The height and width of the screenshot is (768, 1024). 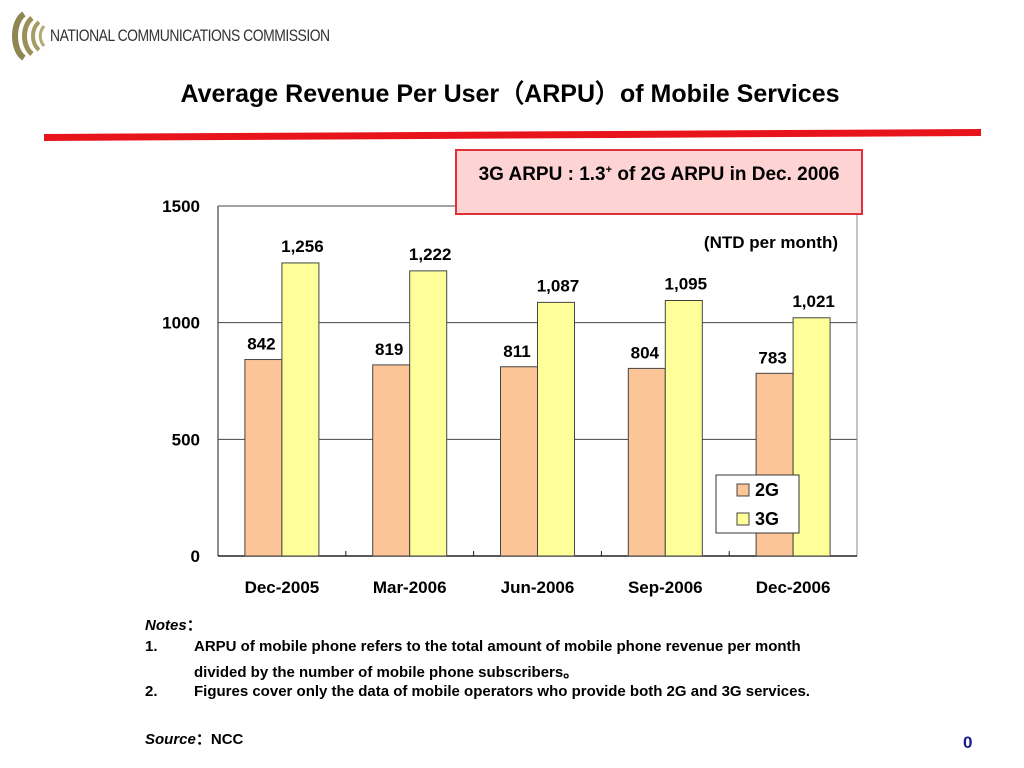 I want to click on source-line: Source：NCC, so click(x=194, y=739).